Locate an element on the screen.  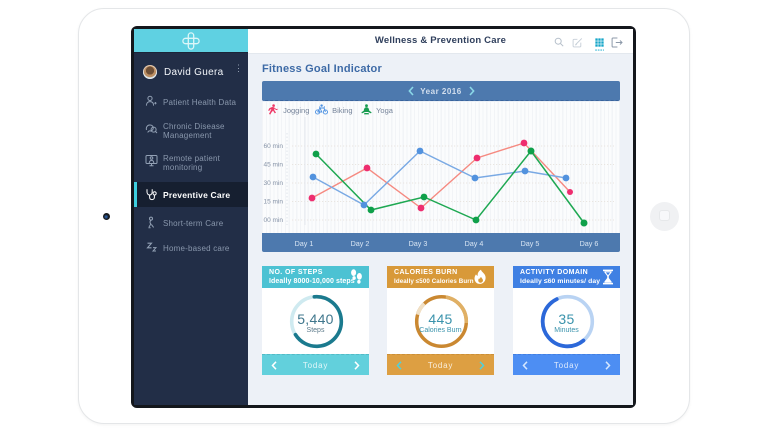
svg-text: 60 min is located at coordinates (273, 146).